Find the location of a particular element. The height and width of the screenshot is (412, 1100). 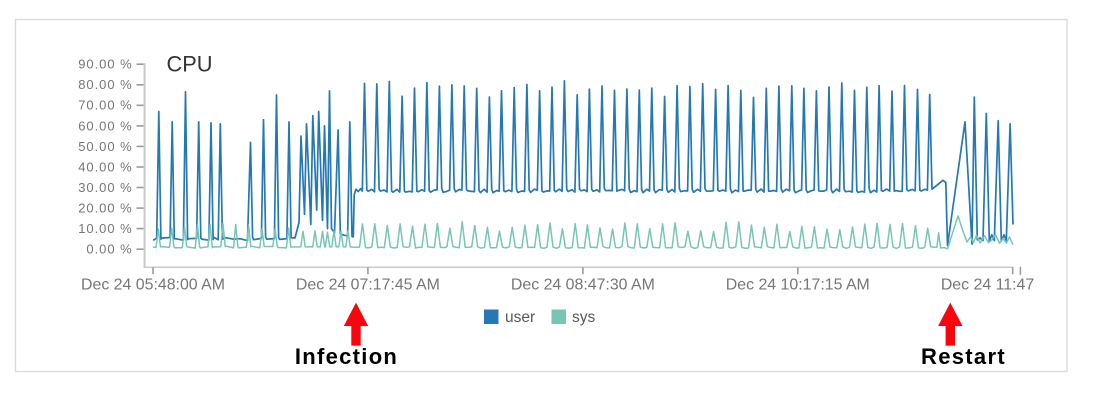

svg-text: 80.00 % is located at coordinates (105, 84).